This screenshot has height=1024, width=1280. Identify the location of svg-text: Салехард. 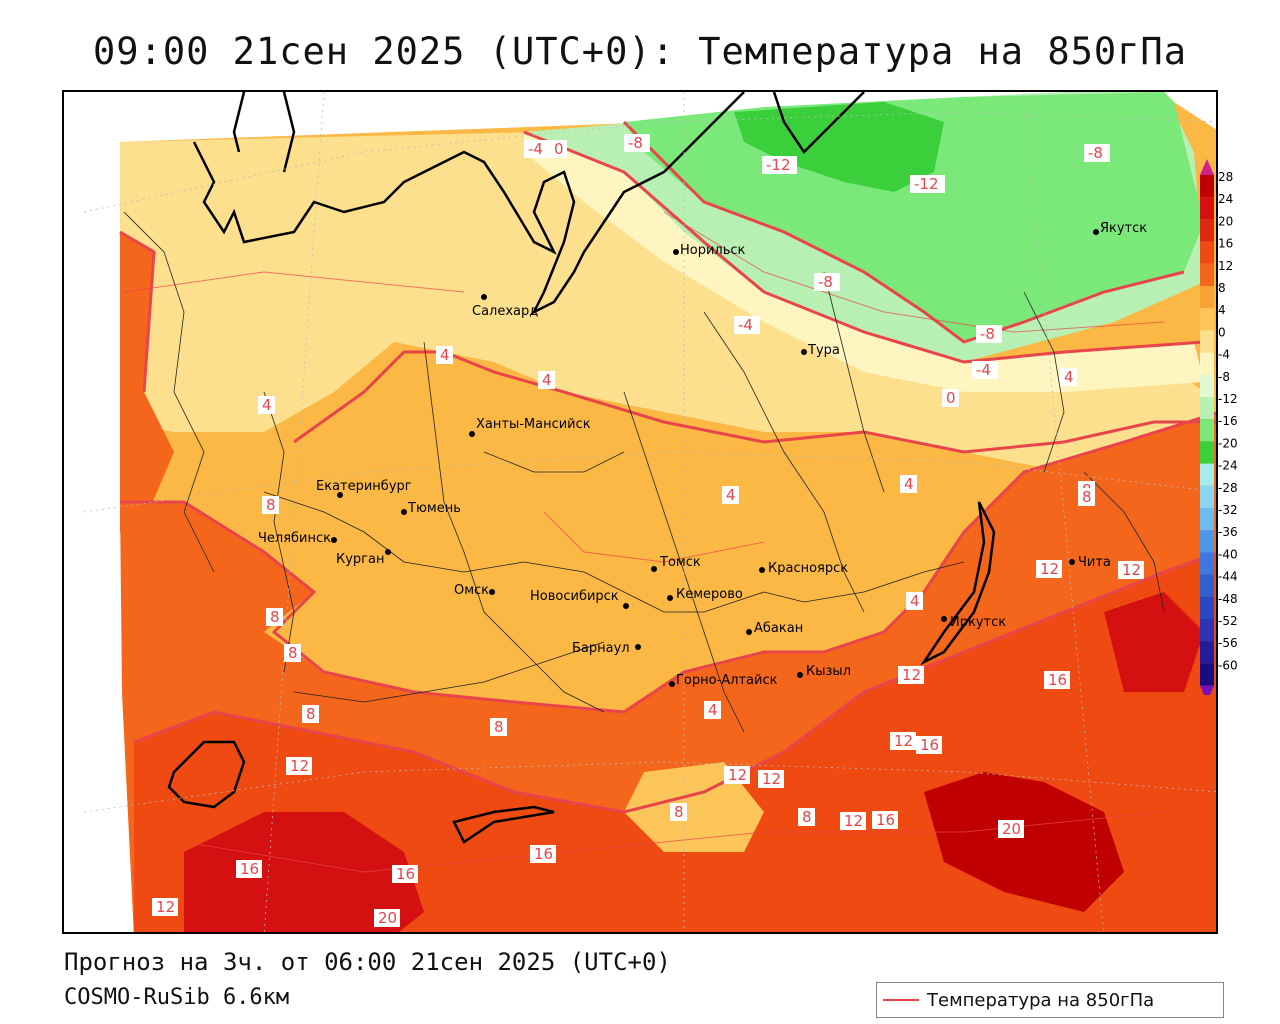
(505, 311).